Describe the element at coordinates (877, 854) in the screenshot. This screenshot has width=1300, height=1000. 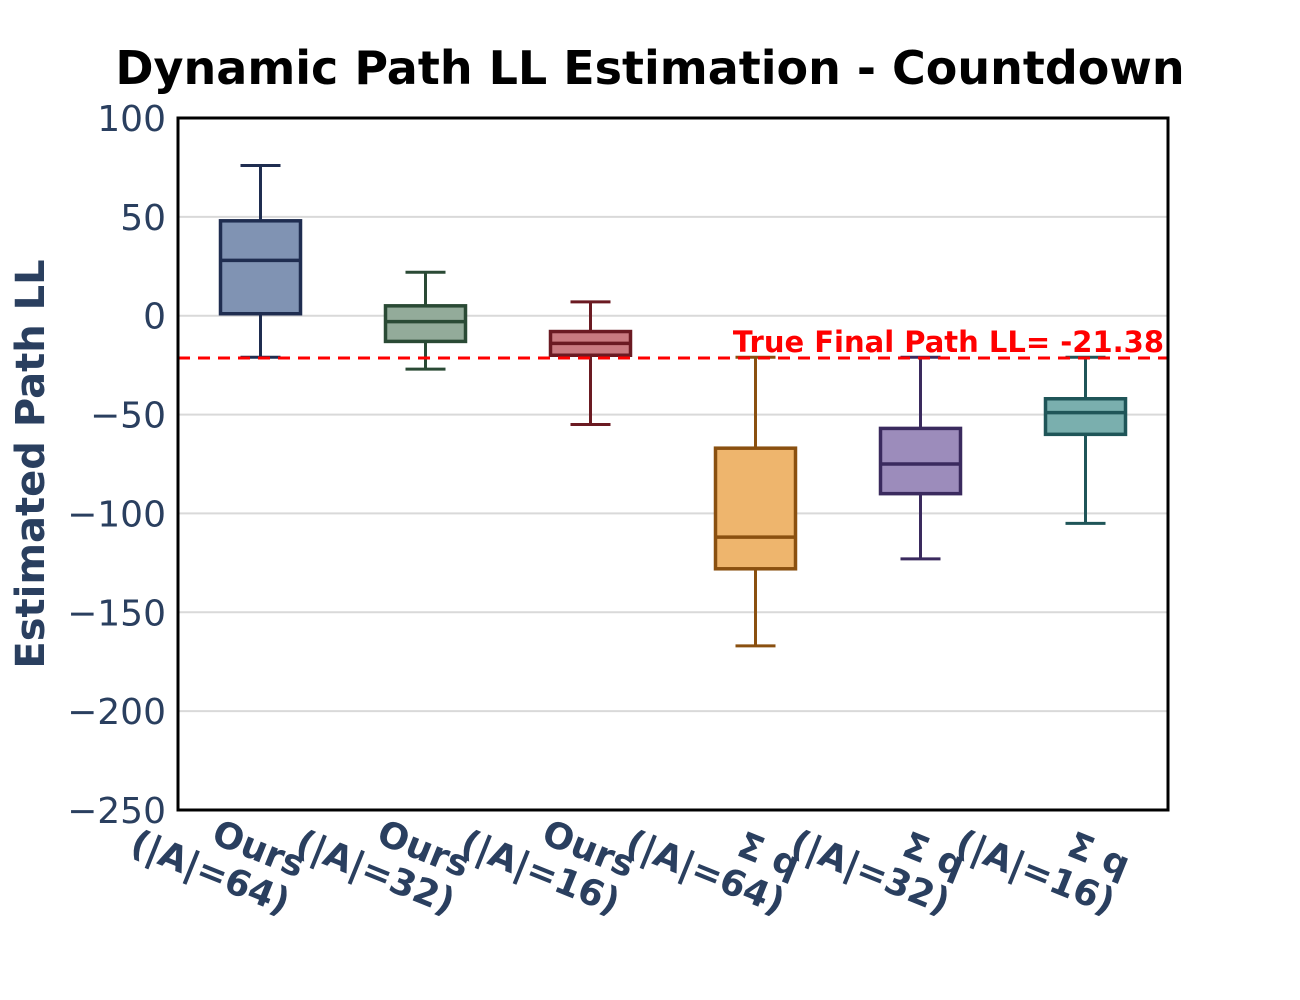
I see `x-tick-label: Σ q(|A|=32)` at that location.